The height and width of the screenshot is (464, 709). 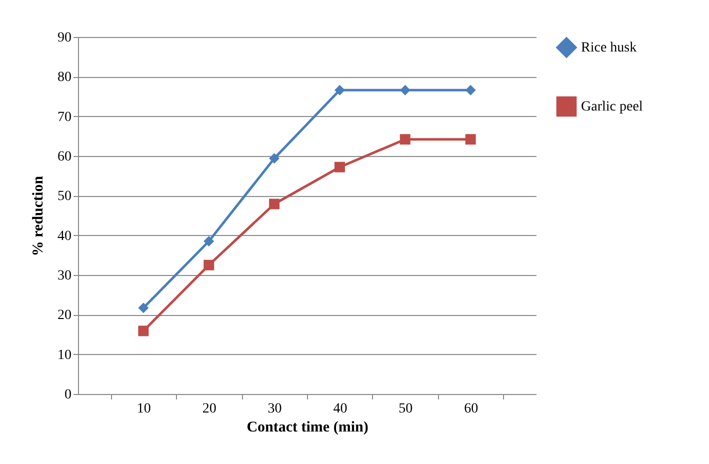 What do you see at coordinates (340, 409) in the screenshot?
I see `x-tick-label: 40` at bounding box center [340, 409].